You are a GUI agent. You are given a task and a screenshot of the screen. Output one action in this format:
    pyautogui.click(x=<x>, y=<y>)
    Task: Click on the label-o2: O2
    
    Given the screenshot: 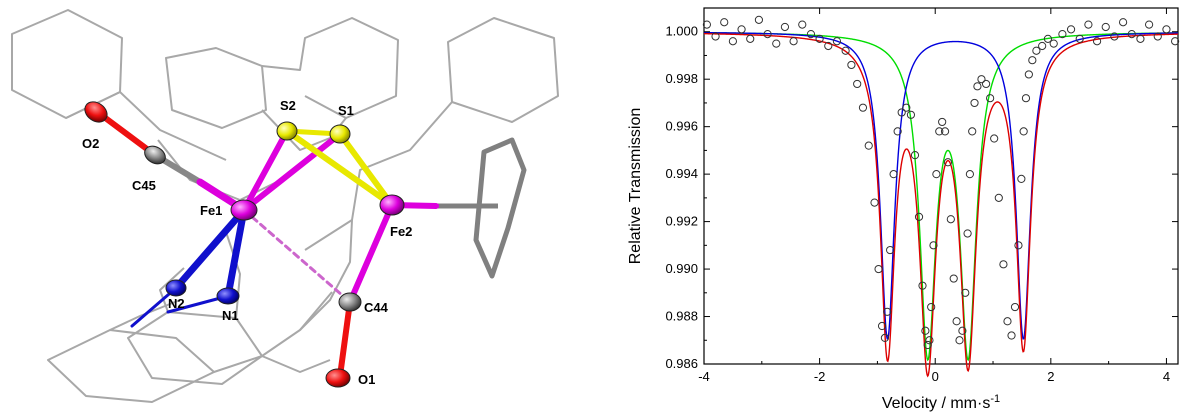 What is the action you would take?
    pyautogui.click(x=90, y=143)
    